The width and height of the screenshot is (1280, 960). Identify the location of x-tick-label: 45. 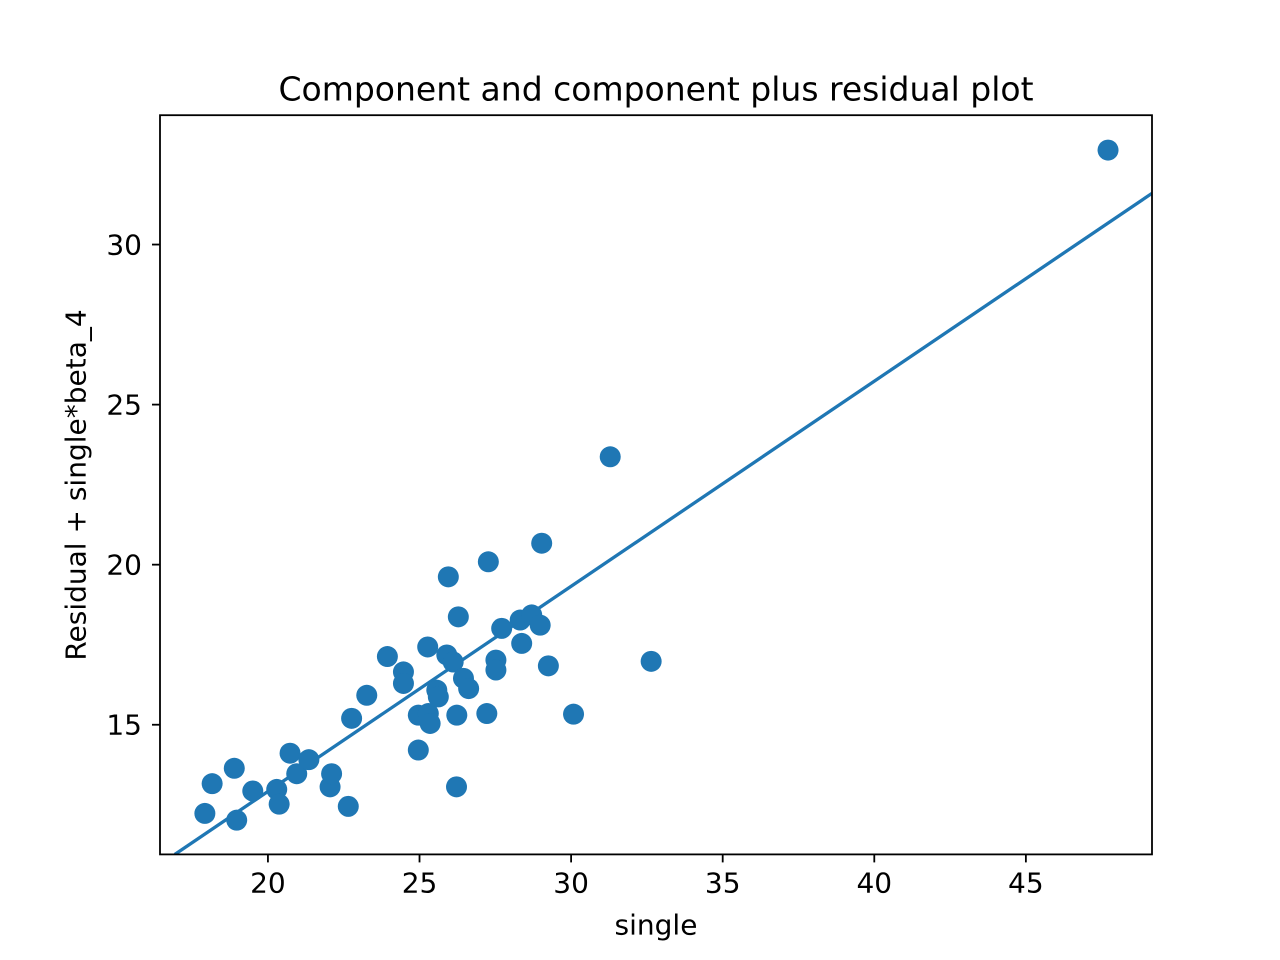
(1026, 882).